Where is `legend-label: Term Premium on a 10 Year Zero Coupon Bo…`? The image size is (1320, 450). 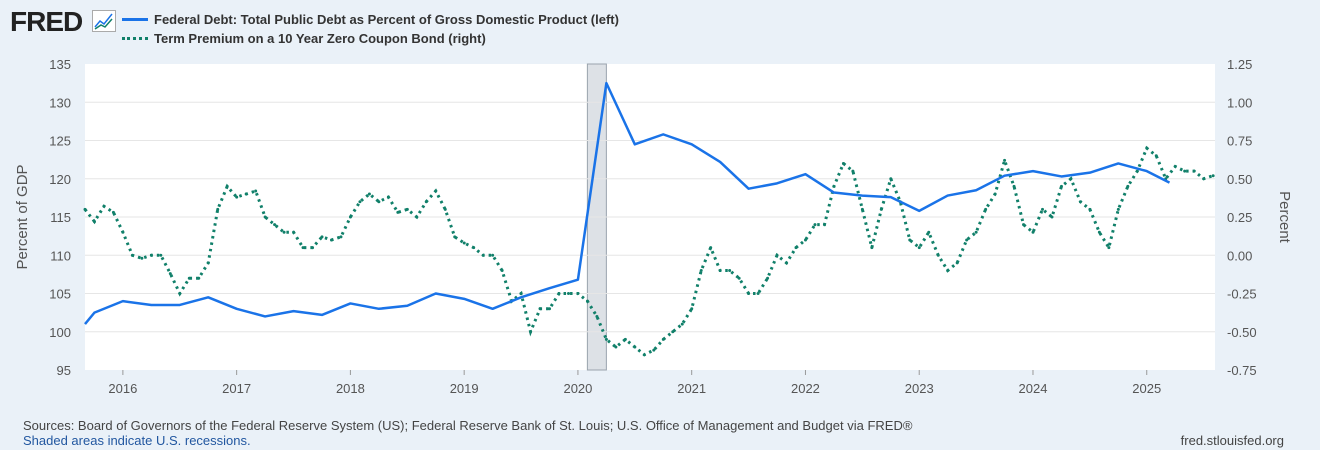
legend-label: Term Premium on a 10 Year Zero Coupon Bo… is located at coordinates (320, 38).